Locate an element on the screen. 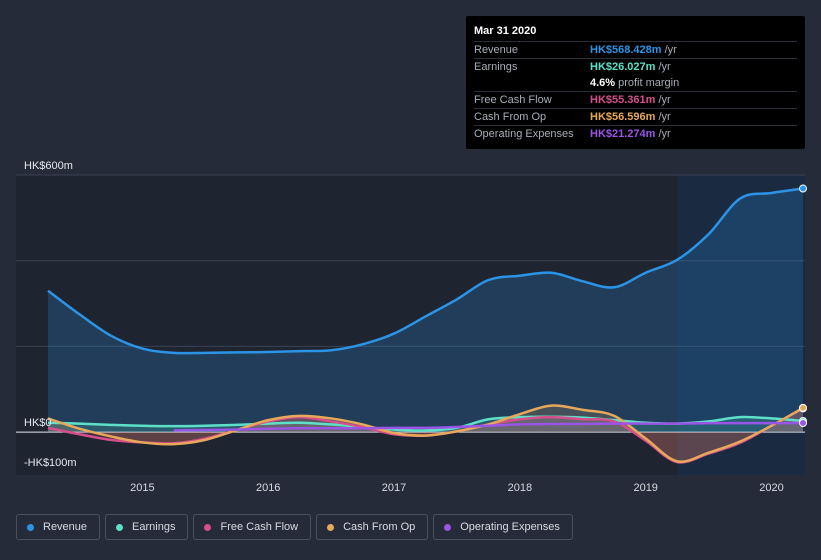 This screenshot has width=821, height=560. tooltip-row-profit-margin: 4.6% profit margin is located at coordinates (635, 83).